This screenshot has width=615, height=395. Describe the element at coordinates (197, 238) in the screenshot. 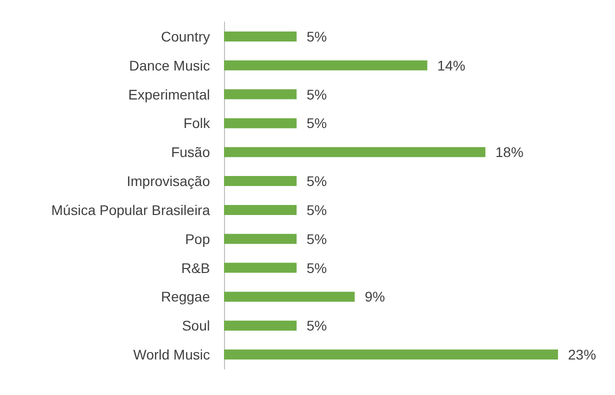

I see `y-tick-label: Pop` at that location.